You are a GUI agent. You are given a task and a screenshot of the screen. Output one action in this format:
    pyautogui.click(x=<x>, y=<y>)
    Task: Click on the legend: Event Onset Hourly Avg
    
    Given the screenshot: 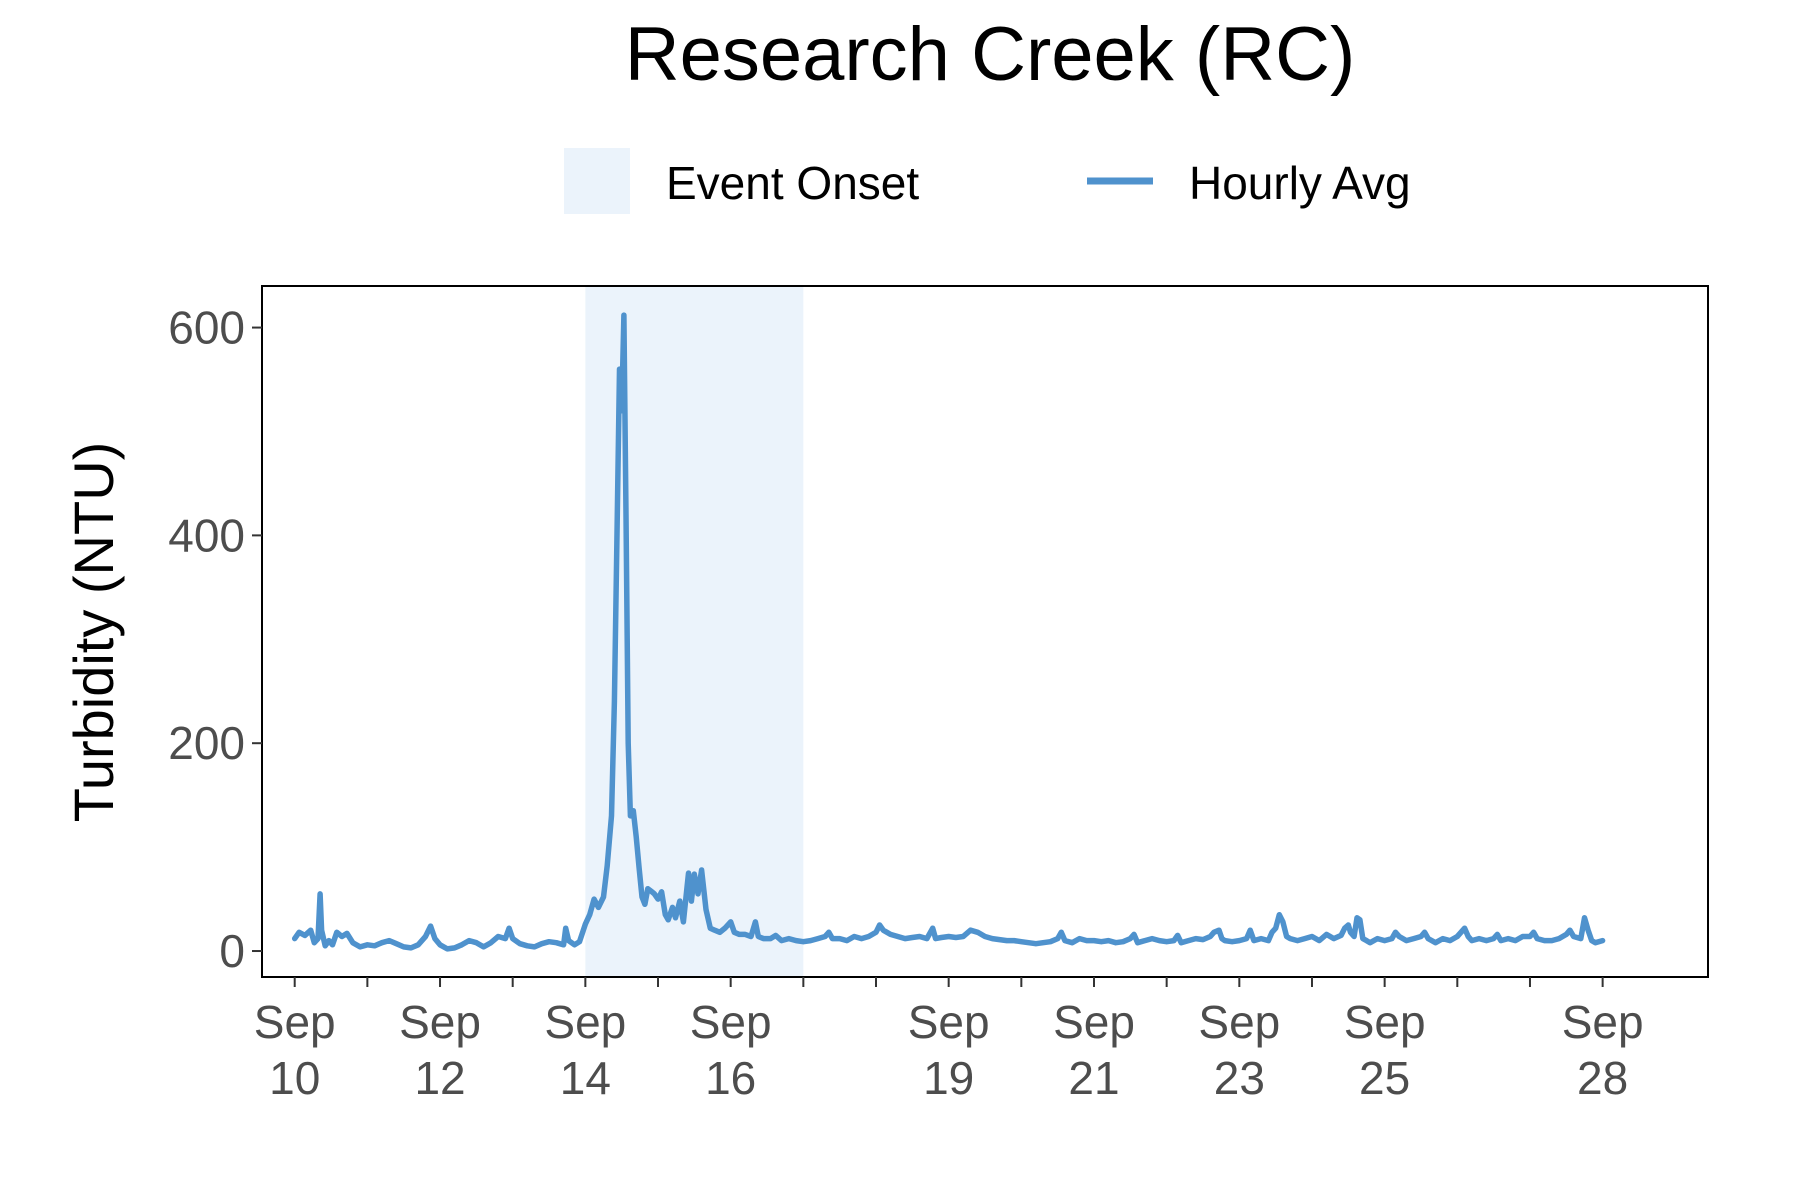 What is the action you would take?
    pyautogui.click(x=987, y=181)
    